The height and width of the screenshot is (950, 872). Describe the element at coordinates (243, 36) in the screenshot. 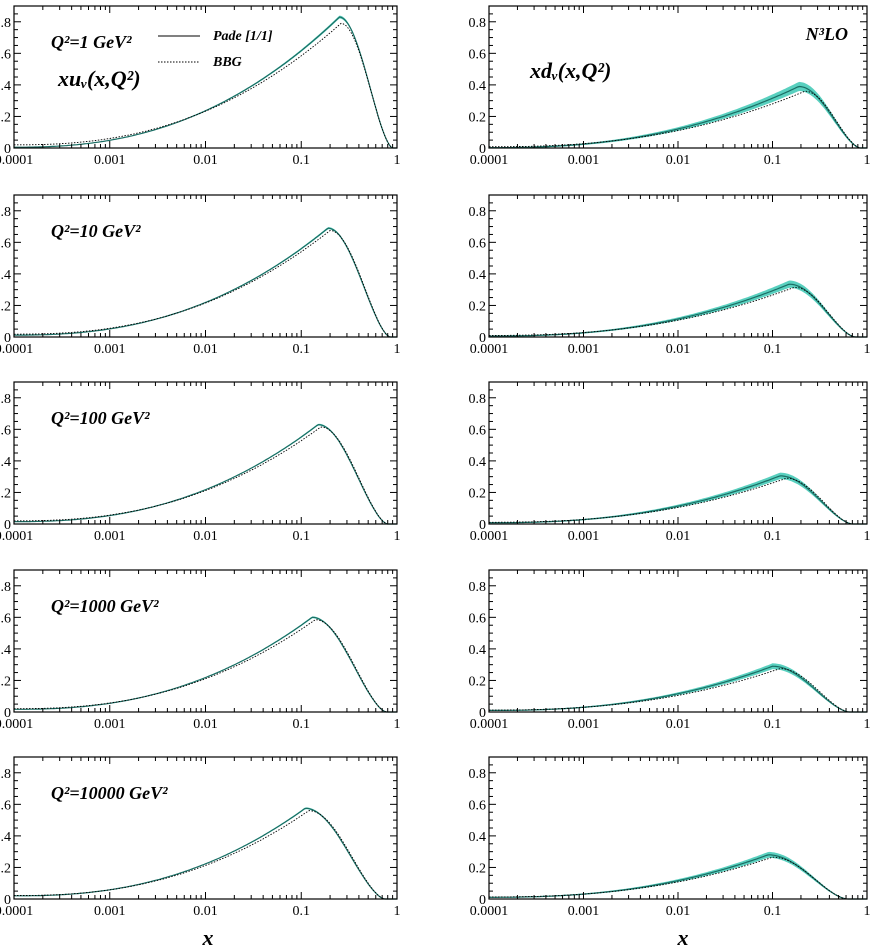

I see `legend-label-pade: Pade [1/1]` at that location.